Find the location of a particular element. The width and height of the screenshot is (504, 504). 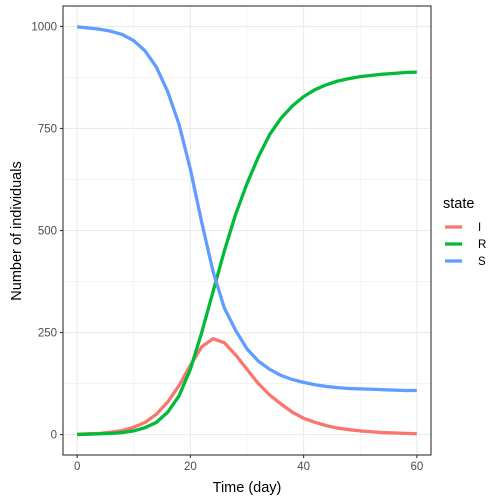

x-tick-label: 0 is located at coordinates (77, 467).